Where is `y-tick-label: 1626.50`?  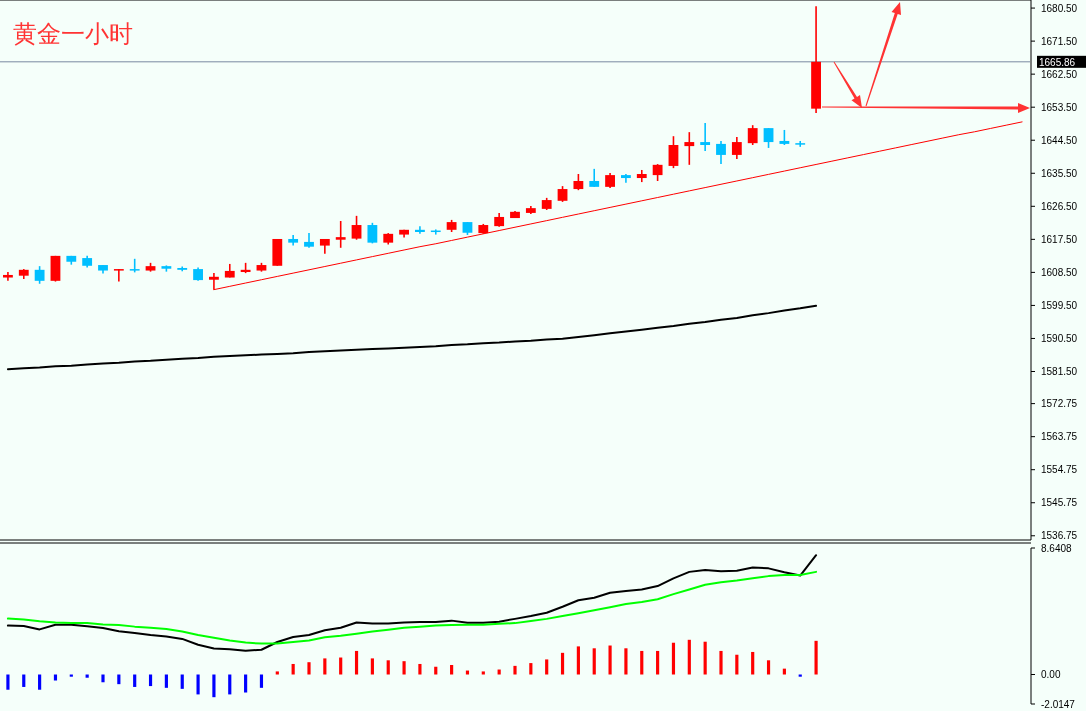
y-tick-label: 1626.50 is located at coordinates (1059, 206).